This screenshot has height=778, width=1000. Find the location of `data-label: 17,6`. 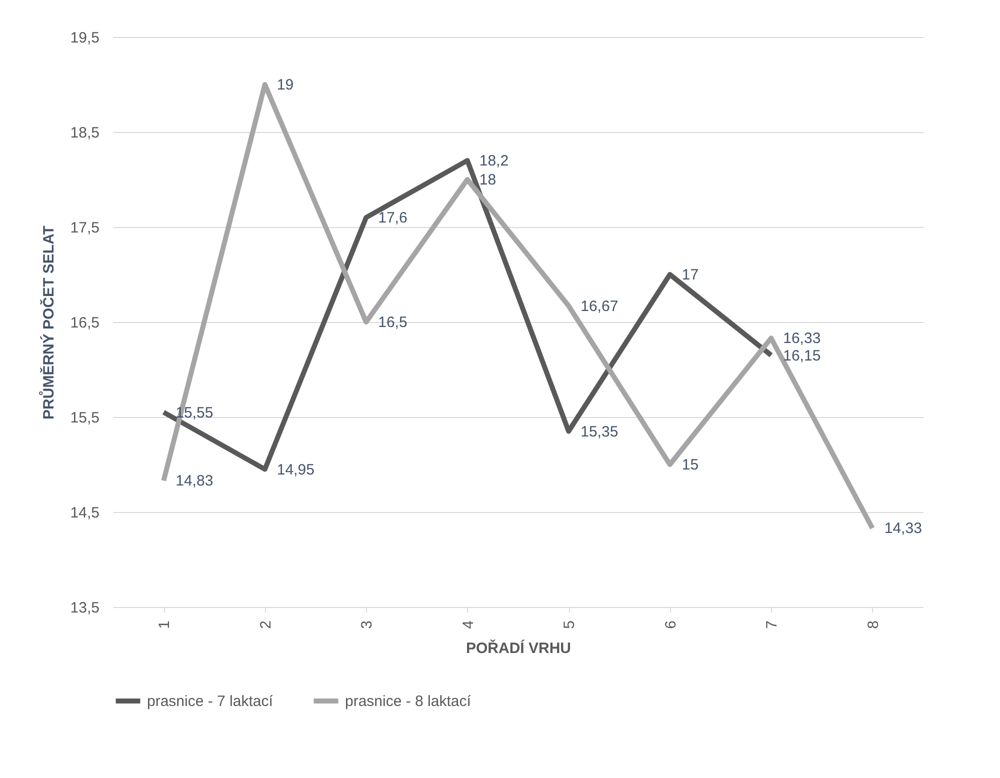

data-label: 17,6 is located at coordinates (393, 218).